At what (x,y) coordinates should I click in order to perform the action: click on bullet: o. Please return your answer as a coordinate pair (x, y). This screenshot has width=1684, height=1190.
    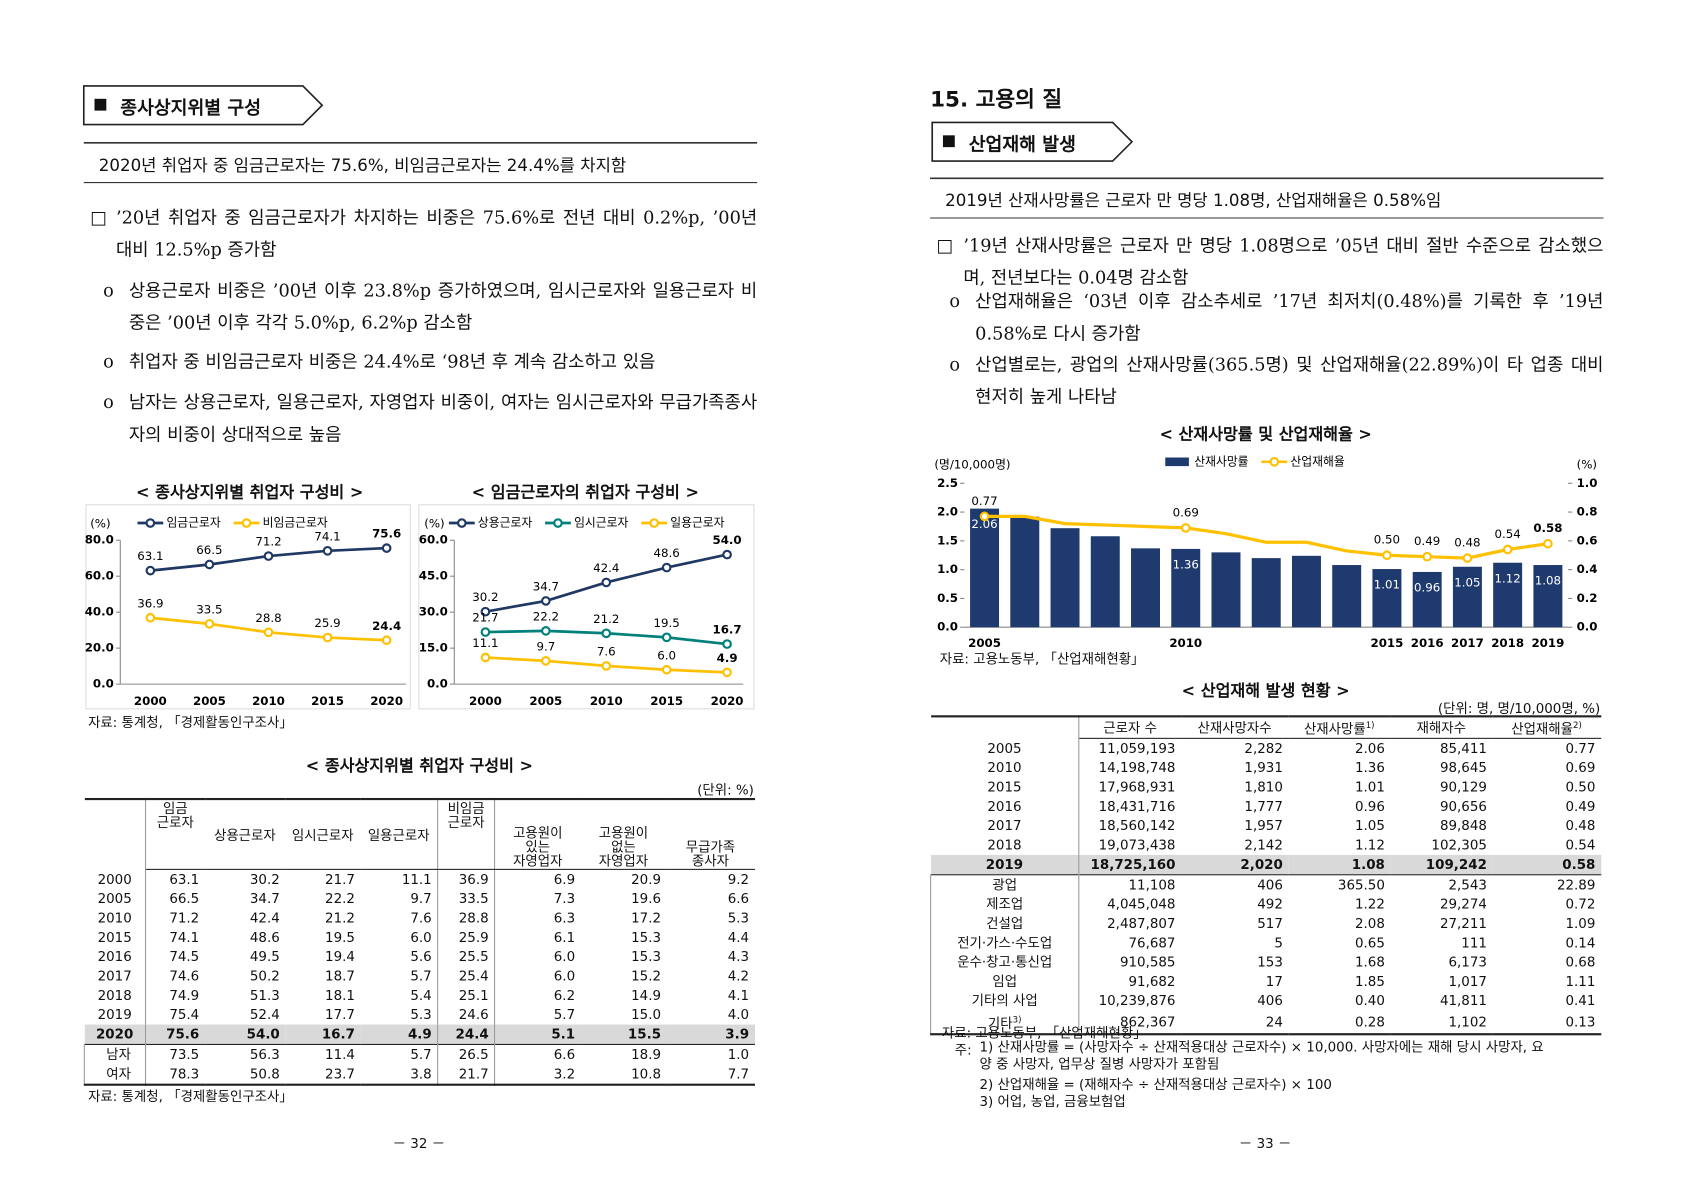
    Looking at the image, I should click on (108, 402).